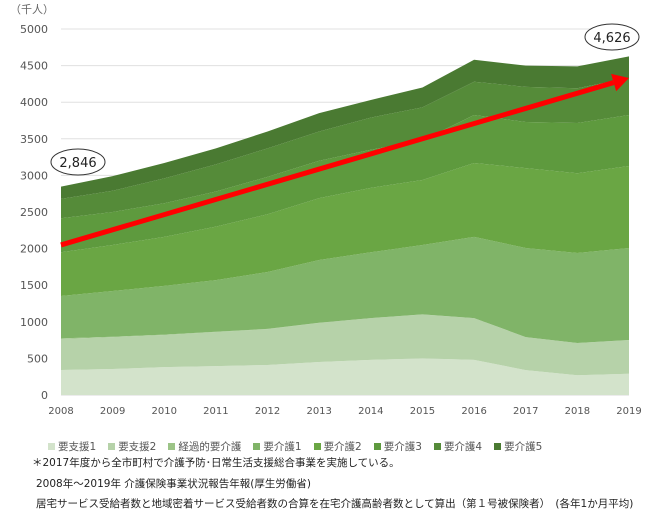 The width and height of the screenshot is (650, 515). Describe the element at coordinates (34, 66) in the screenshot. I see `y-tick-label: 4500` at that location.